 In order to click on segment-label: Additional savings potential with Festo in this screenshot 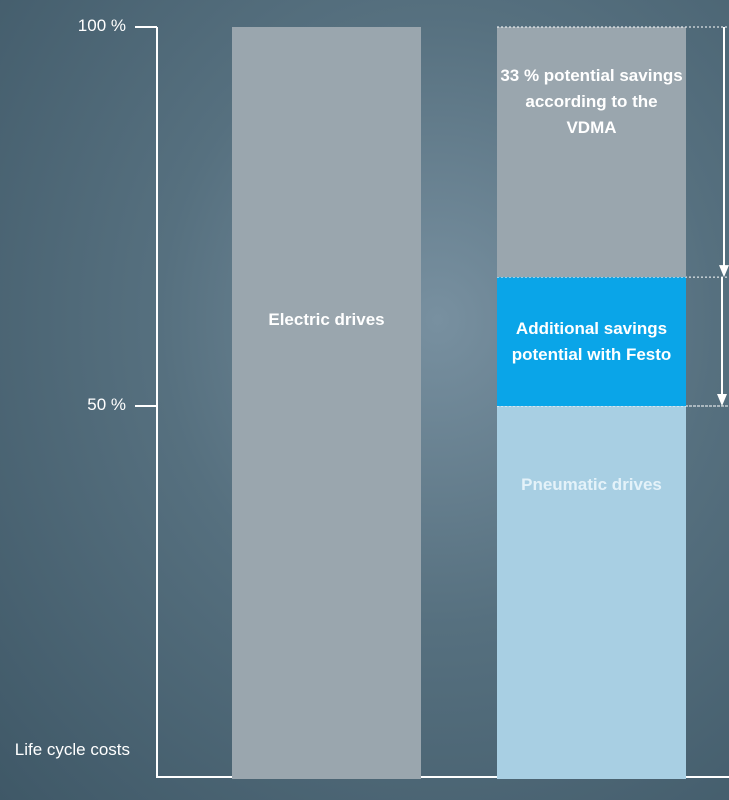, I will do `click(591, 341)`.